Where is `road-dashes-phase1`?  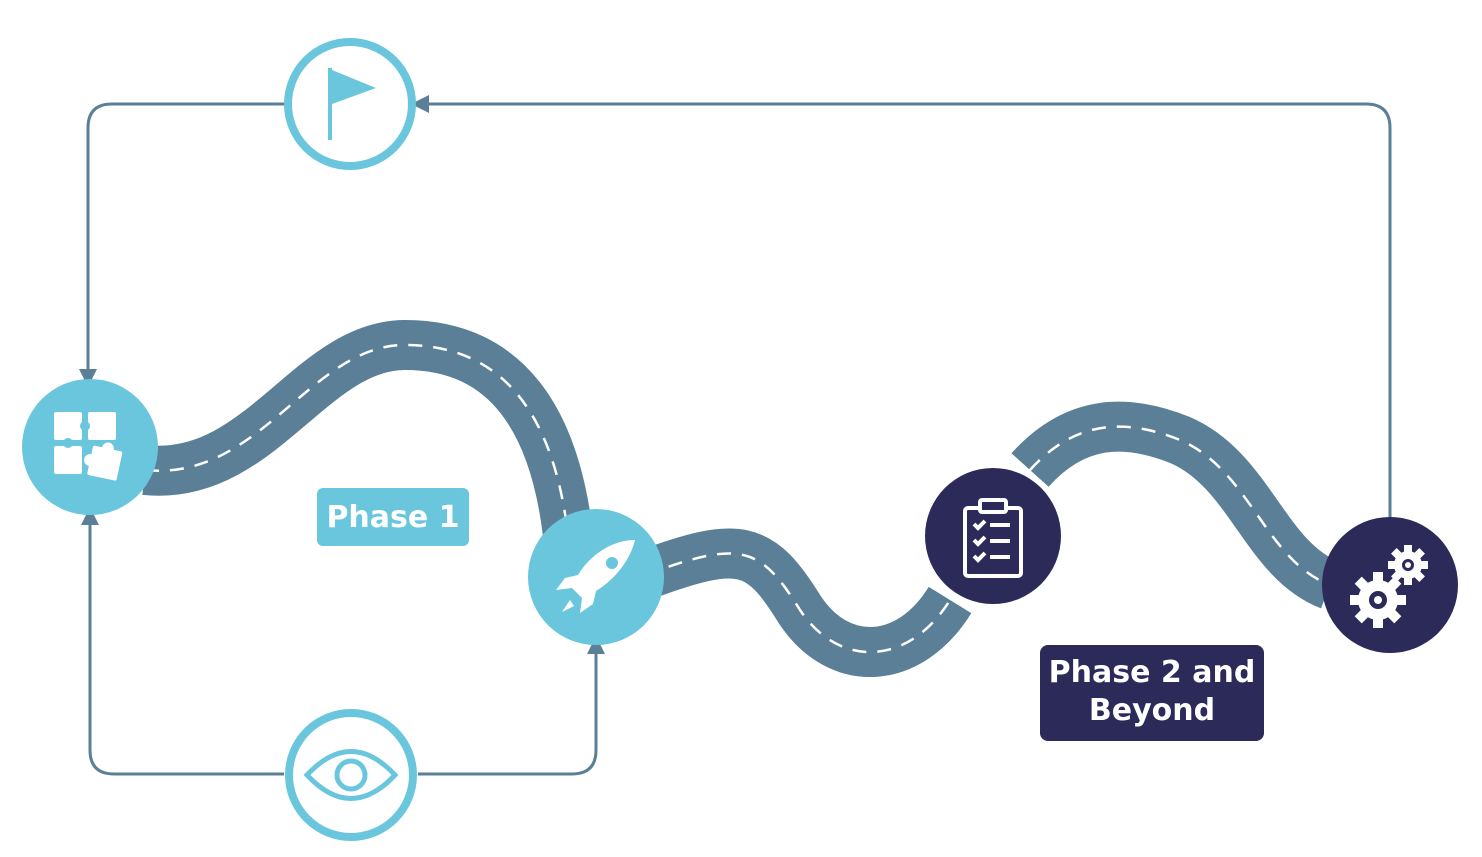 road-dashes-phase1 is located at coordinates (357, 439).